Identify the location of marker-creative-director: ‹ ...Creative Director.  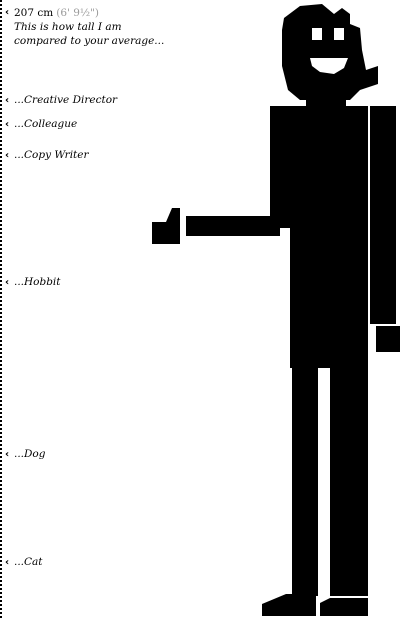
(61, 100).